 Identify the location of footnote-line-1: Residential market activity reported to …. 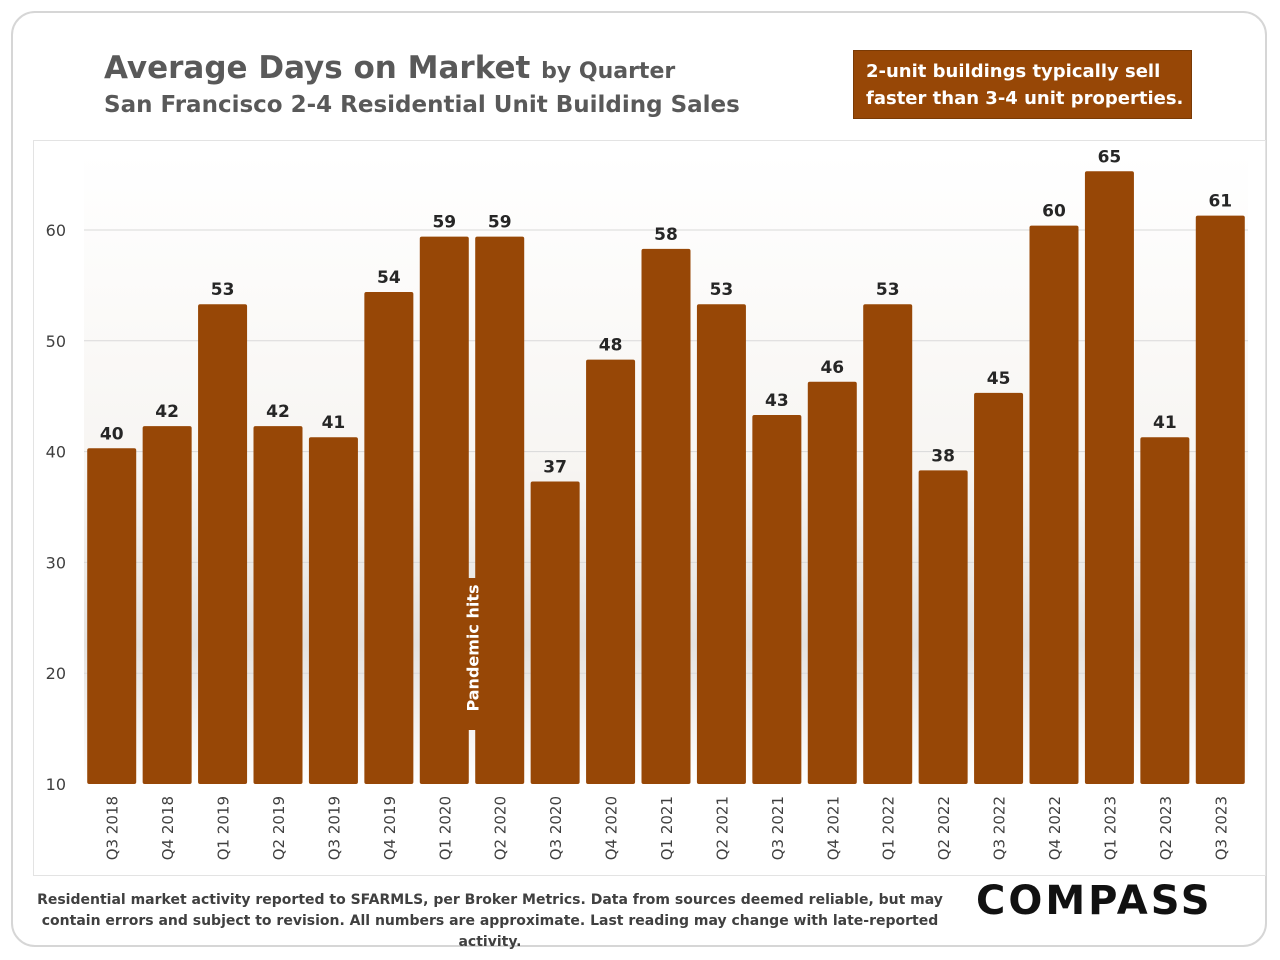
(490, 900).